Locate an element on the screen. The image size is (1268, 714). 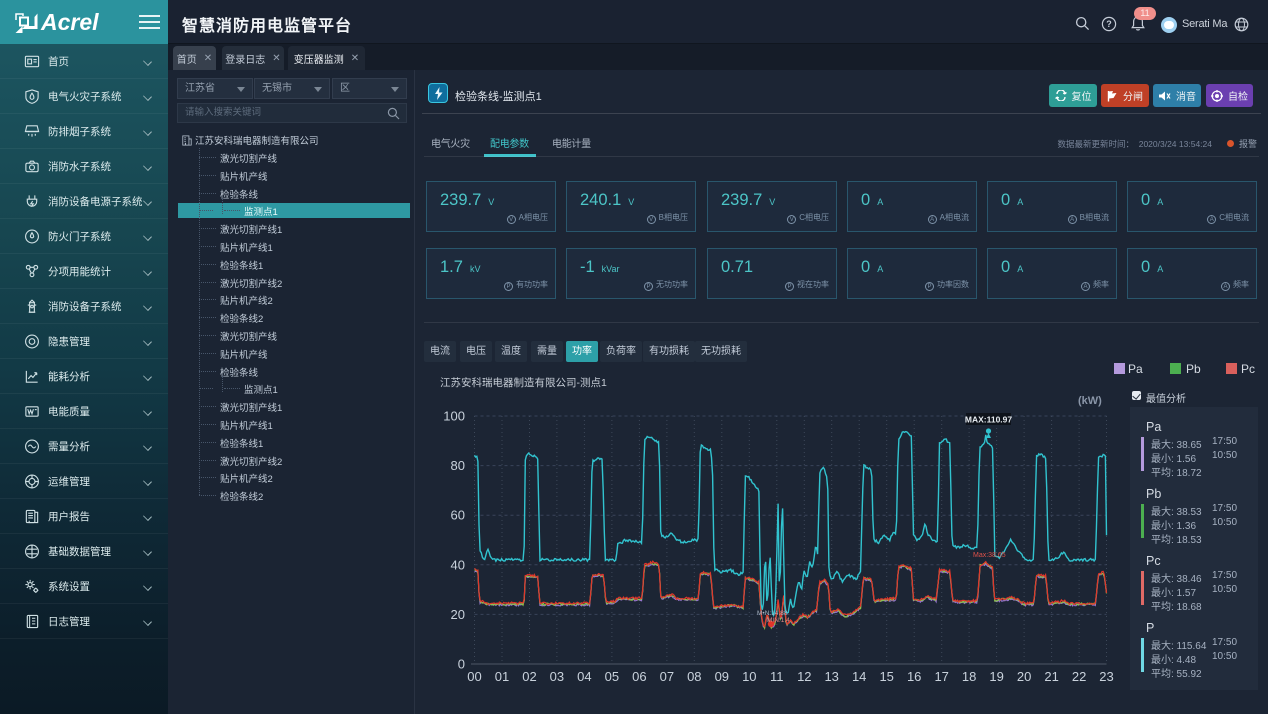
svg-text: 14 is located at coordinates (859, 676).